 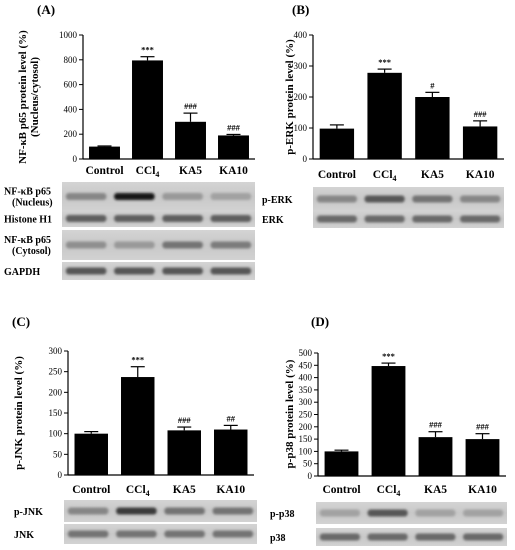 I want to click on y-axis-label: NF-κB p65 protein level (%), so click(x=23, y=97).